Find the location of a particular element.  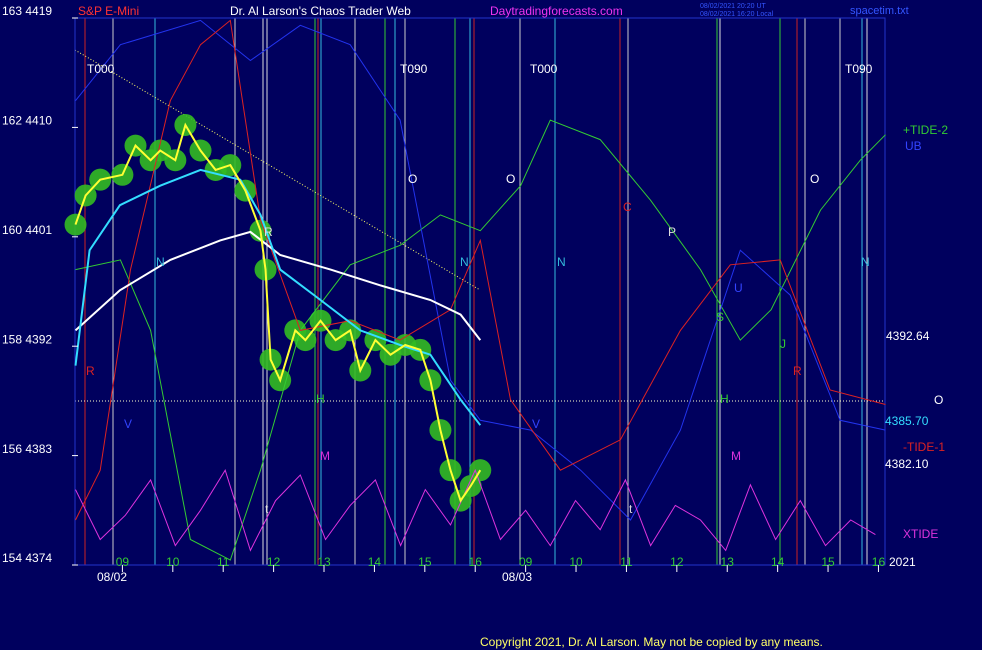

date-label: 08/03 is located at coordinates (517, 577).